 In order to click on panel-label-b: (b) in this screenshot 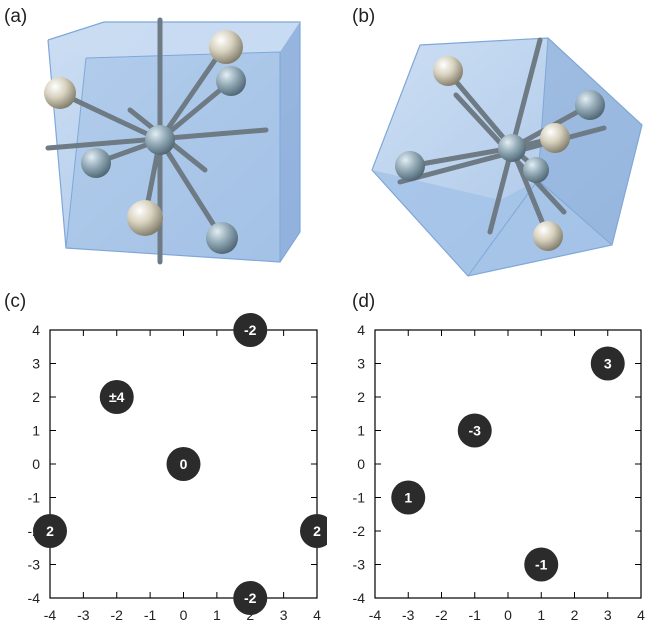, I will do `click(364, 16)`.